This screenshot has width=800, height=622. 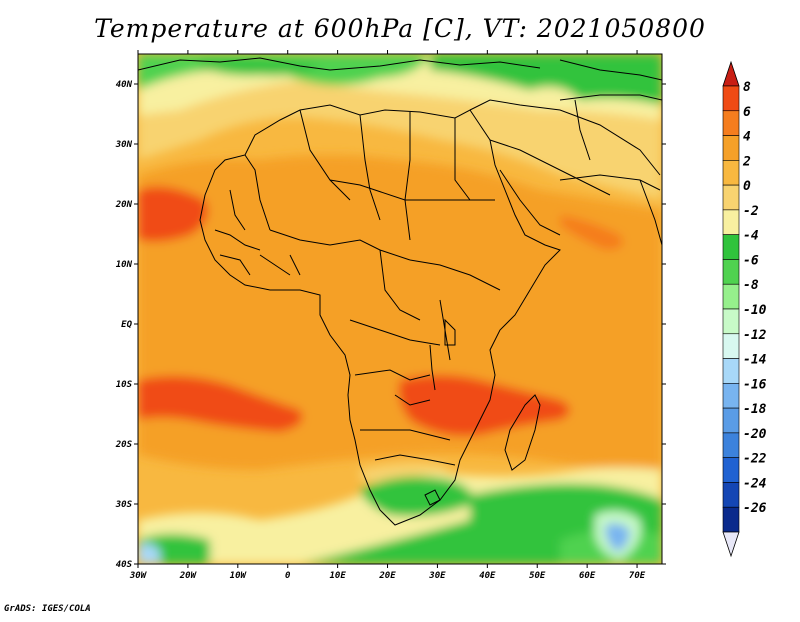 I want to click on colorbar: 8 6 4 2 0 -2 -4 -6 -8 -10 -12 -14 -16 -18 -20 -22 -24 -26, so click(x=744, y=309).